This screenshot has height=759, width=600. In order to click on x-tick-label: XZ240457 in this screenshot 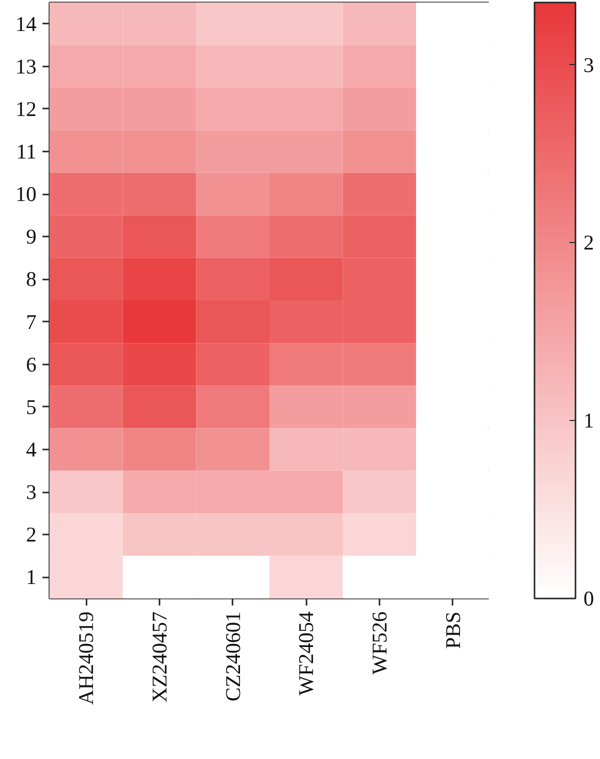, I will do `click(160, 656)`.